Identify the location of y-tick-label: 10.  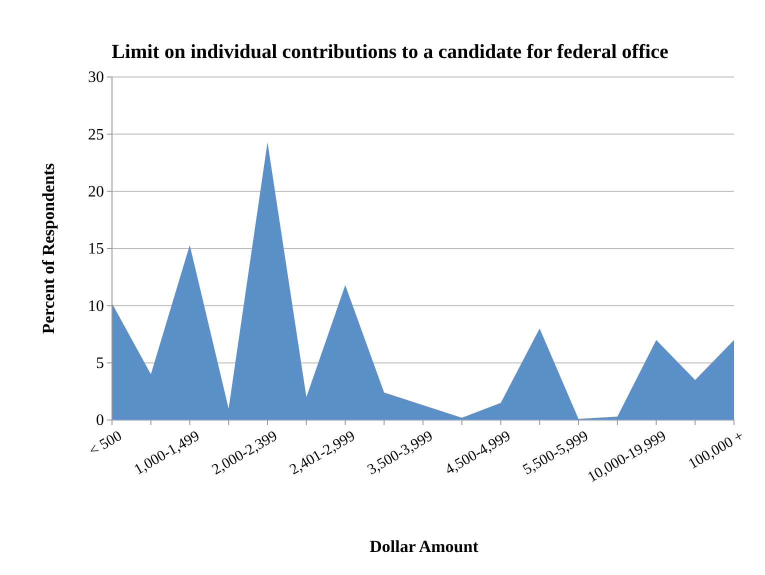
(96, 306).